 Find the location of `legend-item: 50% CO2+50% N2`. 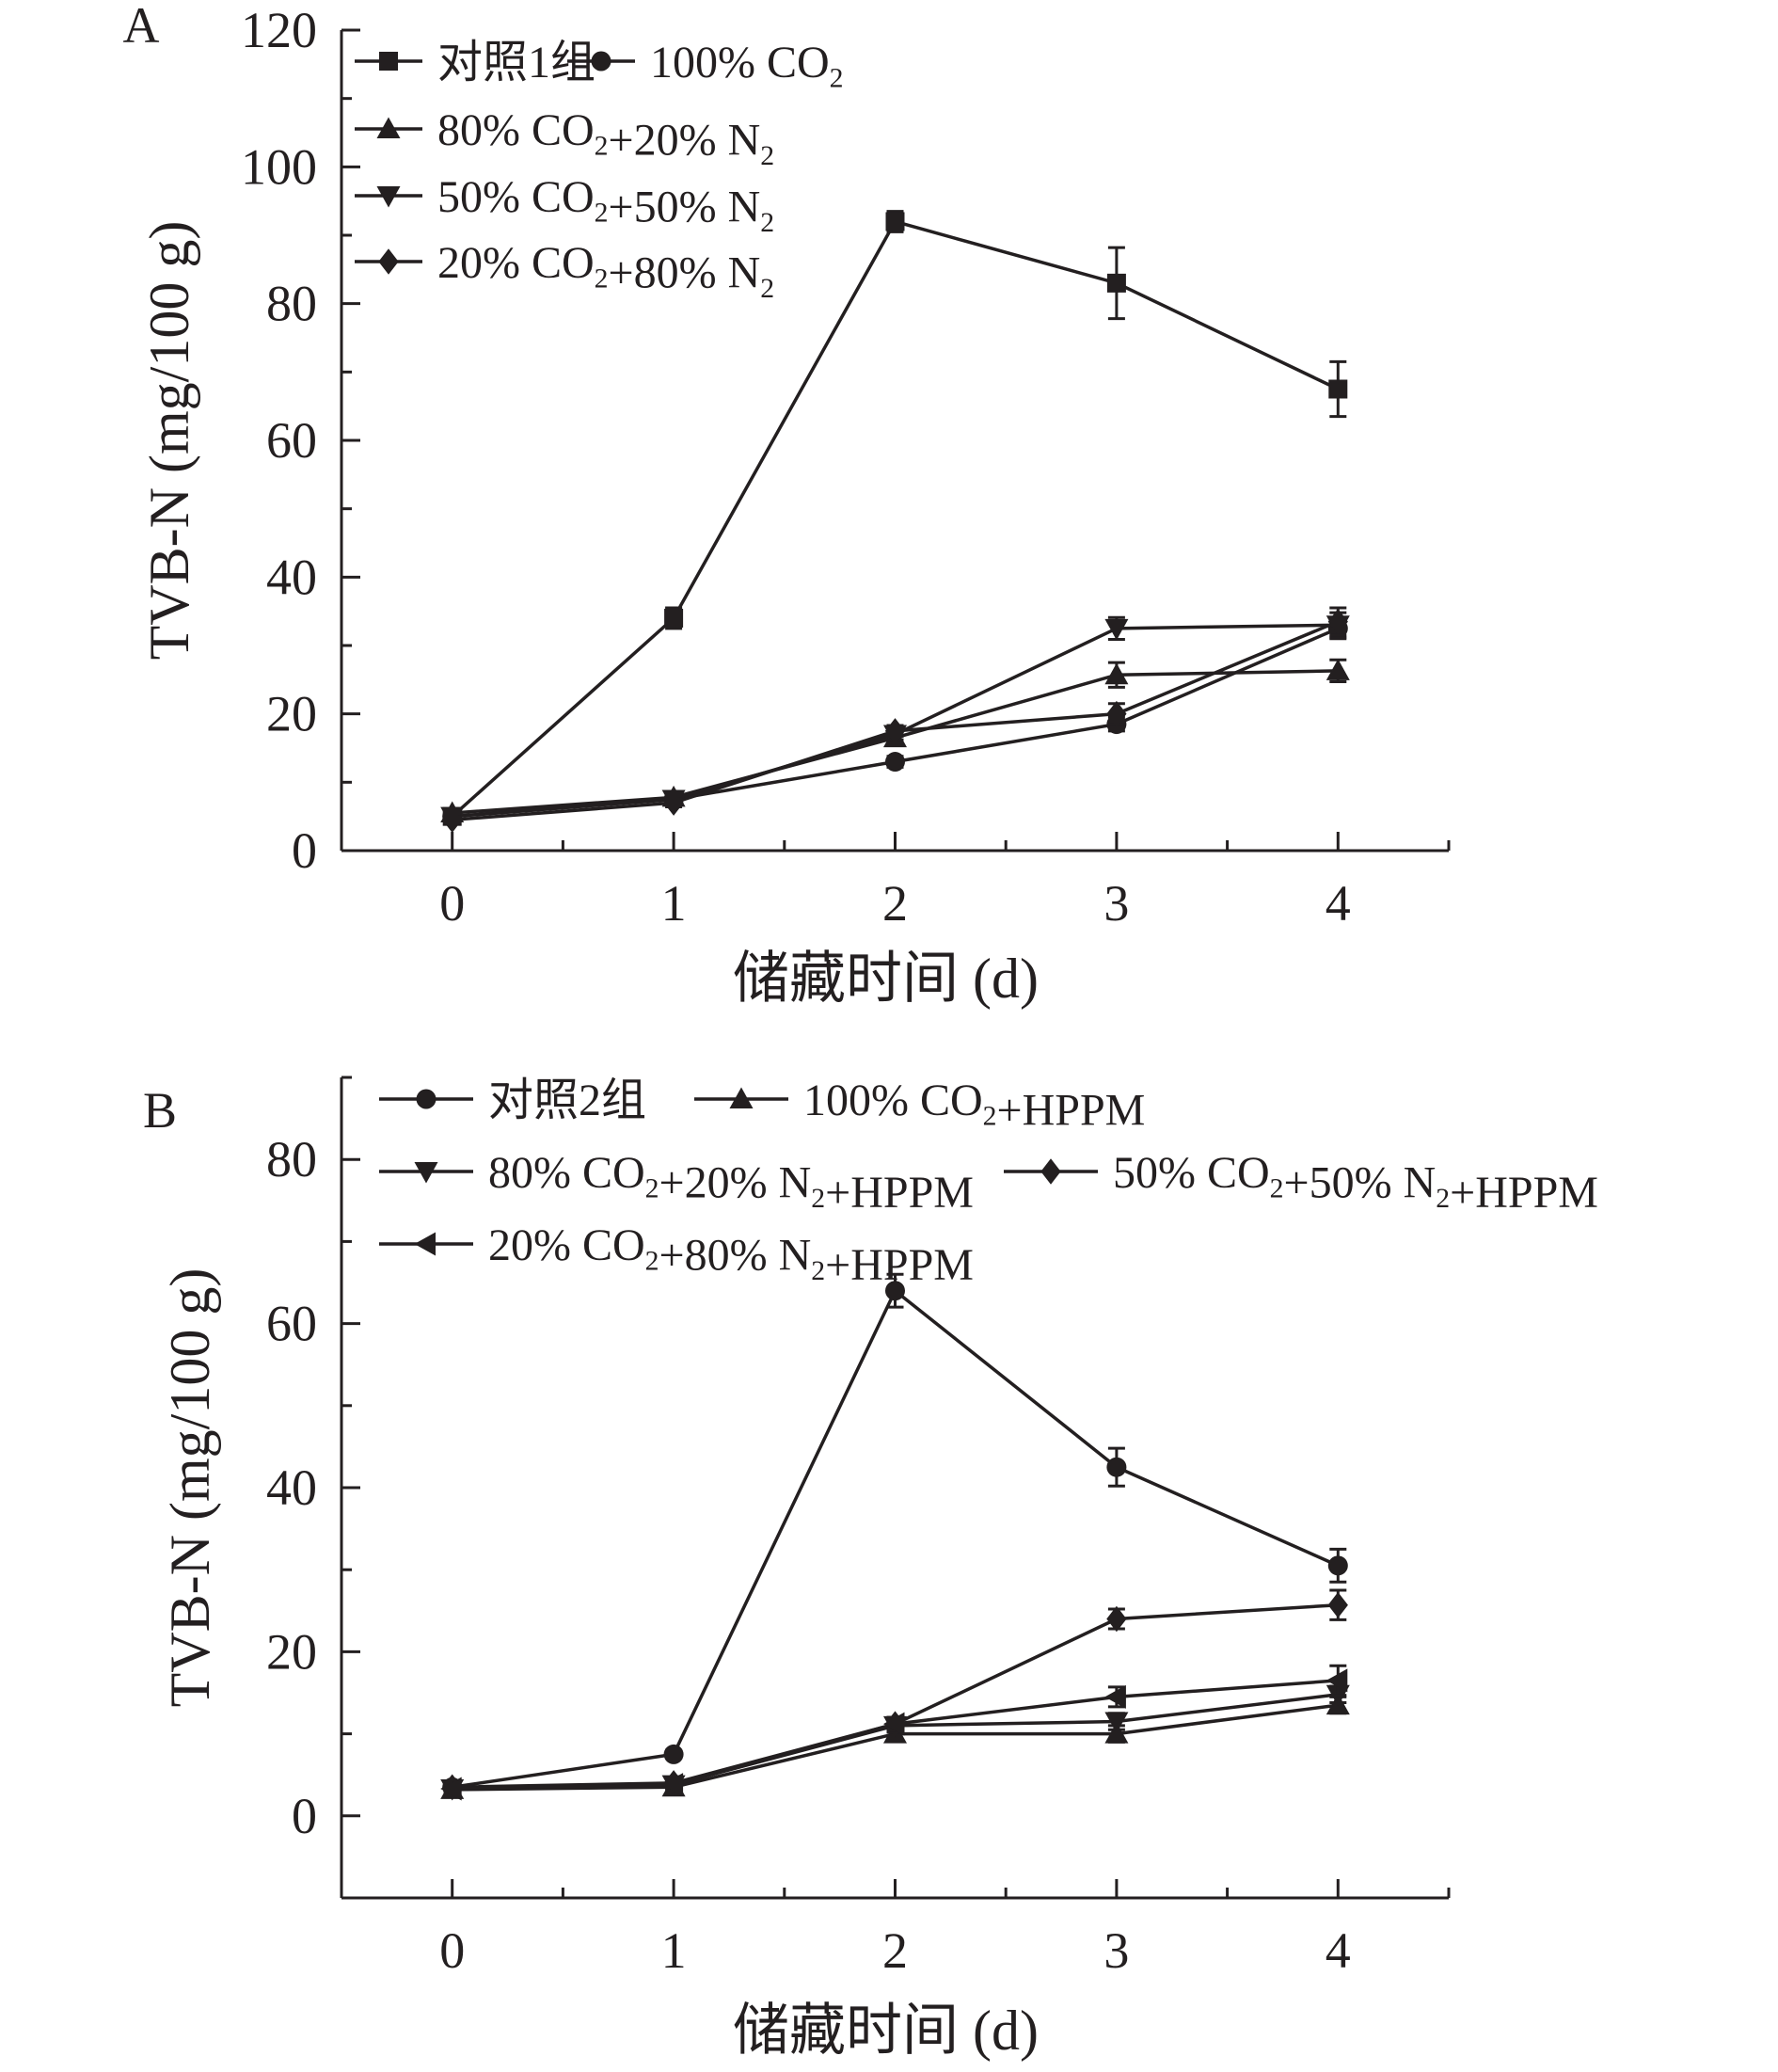

legend-item: 50% CO2+50% N2 is located at coordinates (565, 205).